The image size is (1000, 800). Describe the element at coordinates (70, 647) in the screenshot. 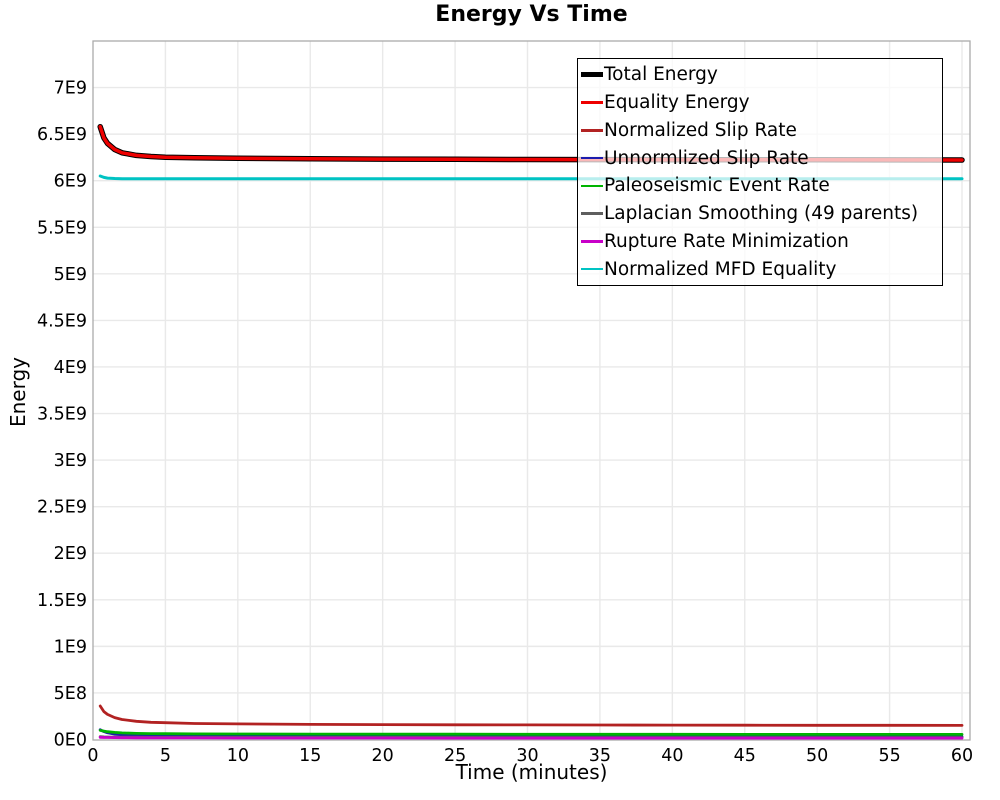

I see `y-tick-label: 1E9` at that location.